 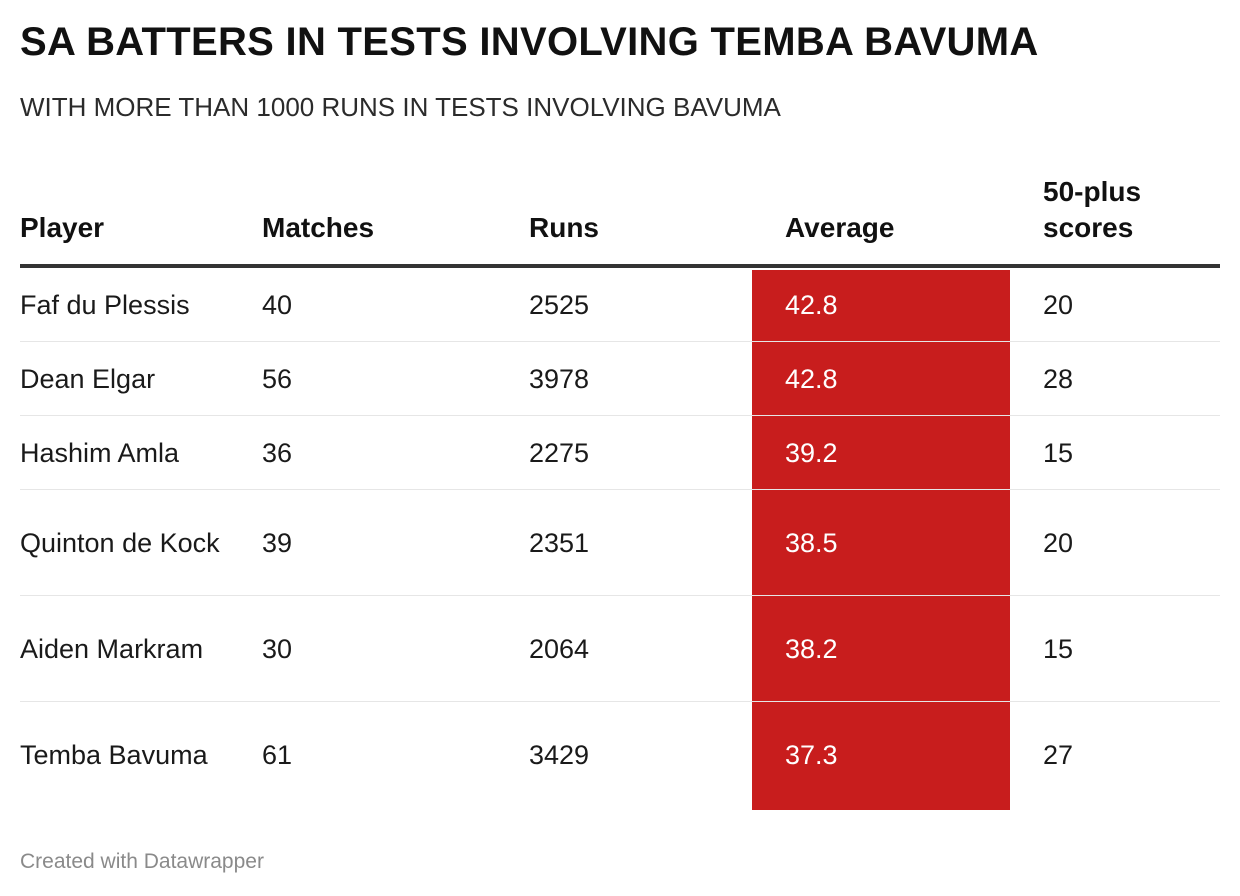 What do you see at coordinates (120, 542) in the screenshot?
I see `player-name: Quinton de Kock` at bounding box center [120, 542].